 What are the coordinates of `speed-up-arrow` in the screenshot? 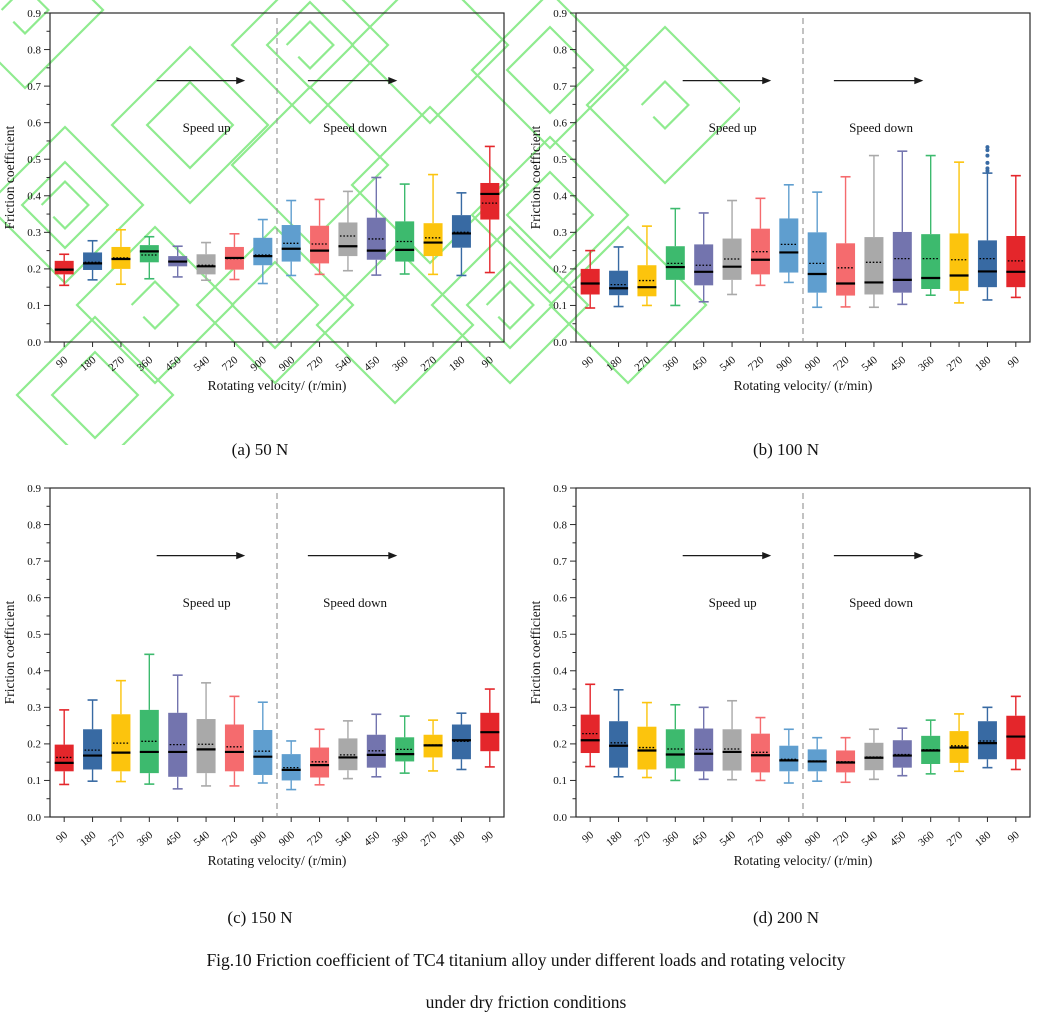 It's located at (727, 556).